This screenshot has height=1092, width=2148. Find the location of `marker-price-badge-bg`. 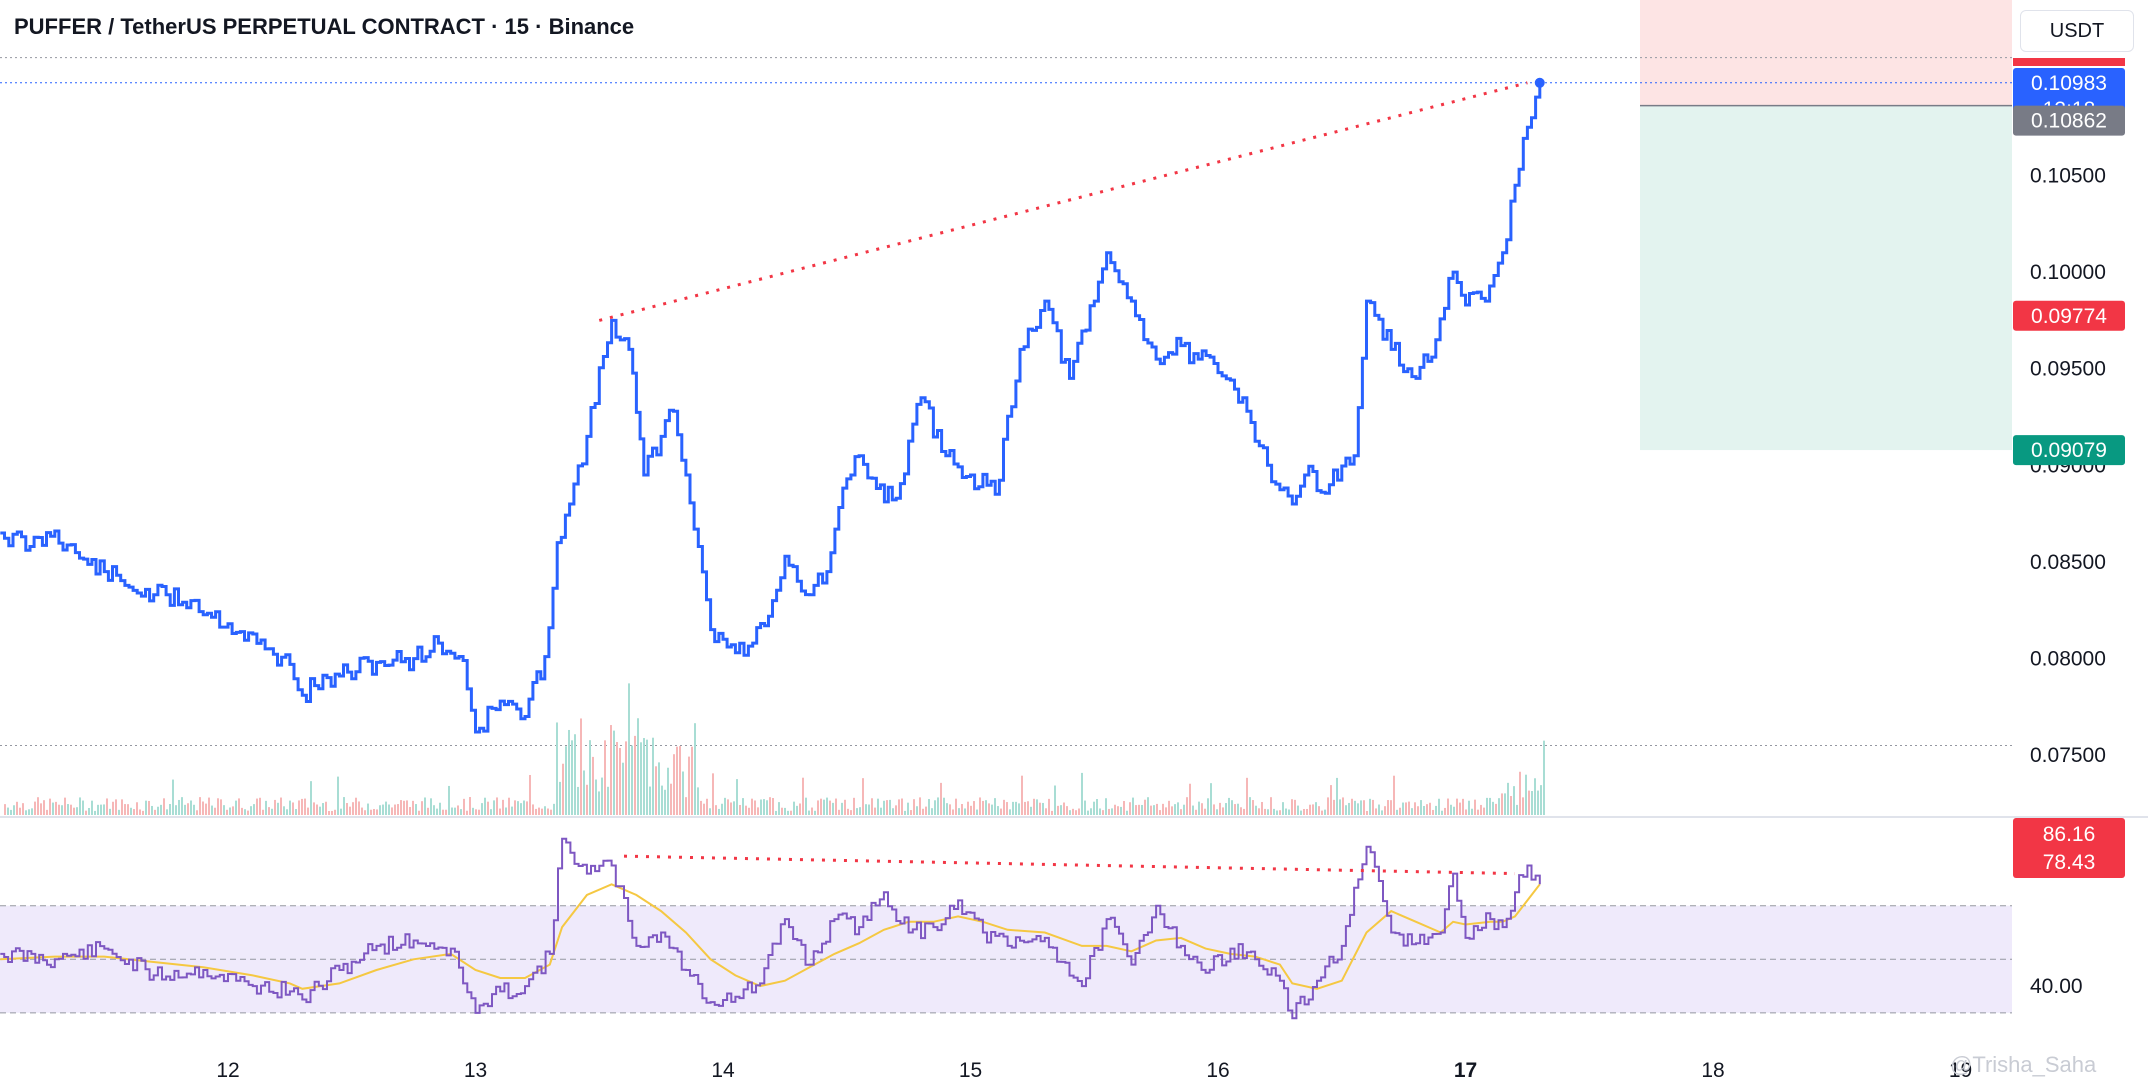

marker-price-badge-bg is located at coordinates (2069, 120).